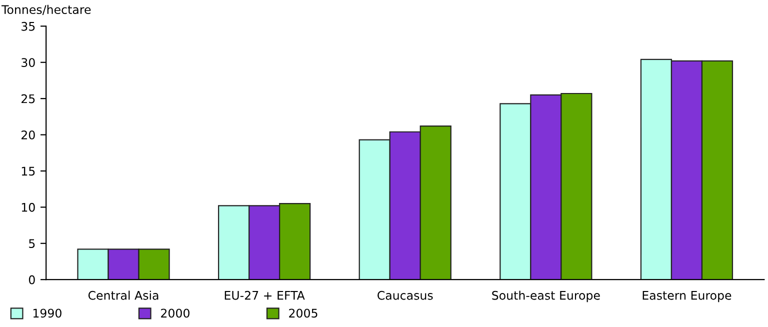 The width and height of the screenshot is (768, 327). What do you see at coordinates (687, 296) in the screenshot?
I see `x-tick-label: Eastern Europe` at bounding box center [687, 296].